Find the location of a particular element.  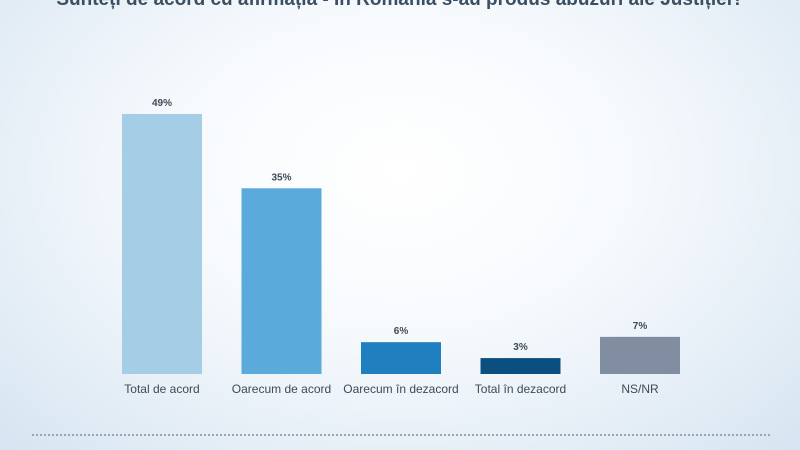

data-label-2: 6% is located at coordinates (401, 331).